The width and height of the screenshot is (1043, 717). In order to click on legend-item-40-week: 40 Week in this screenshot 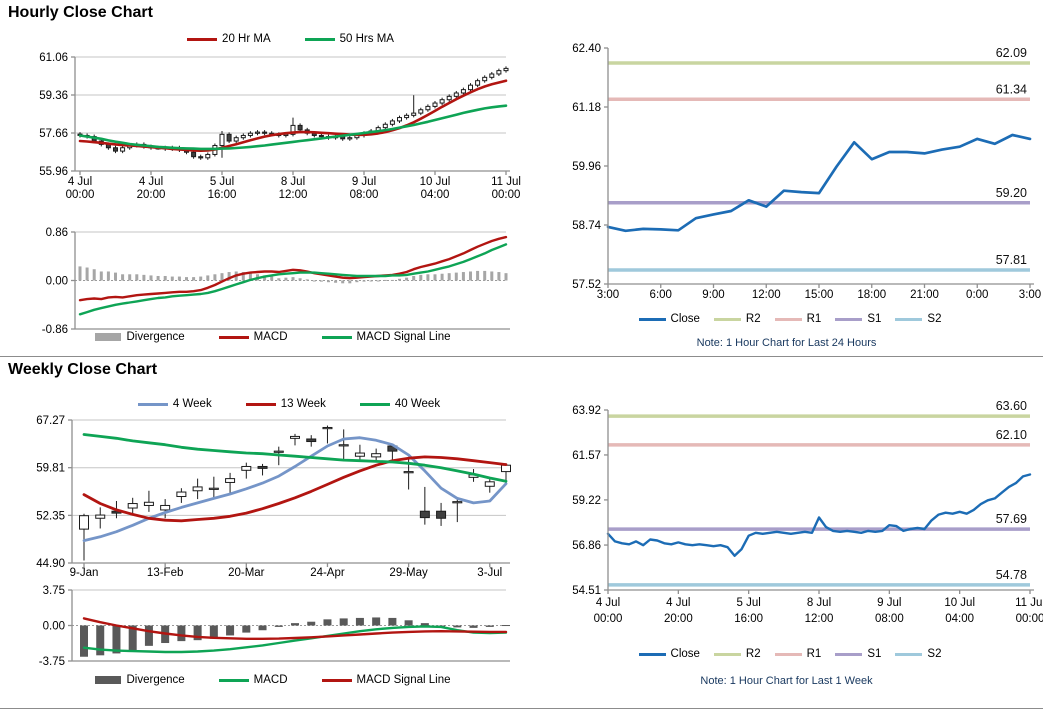, I will do `click(399, 404)`.